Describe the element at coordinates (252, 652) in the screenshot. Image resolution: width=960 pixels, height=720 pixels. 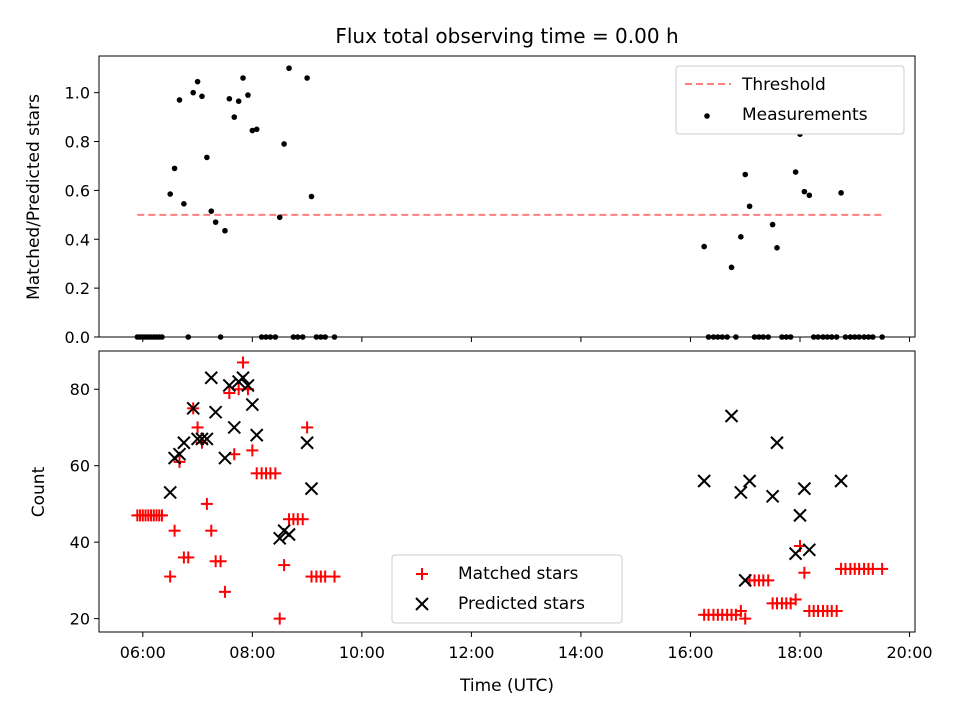
I see `x-tick-label: 08:00` at that location.